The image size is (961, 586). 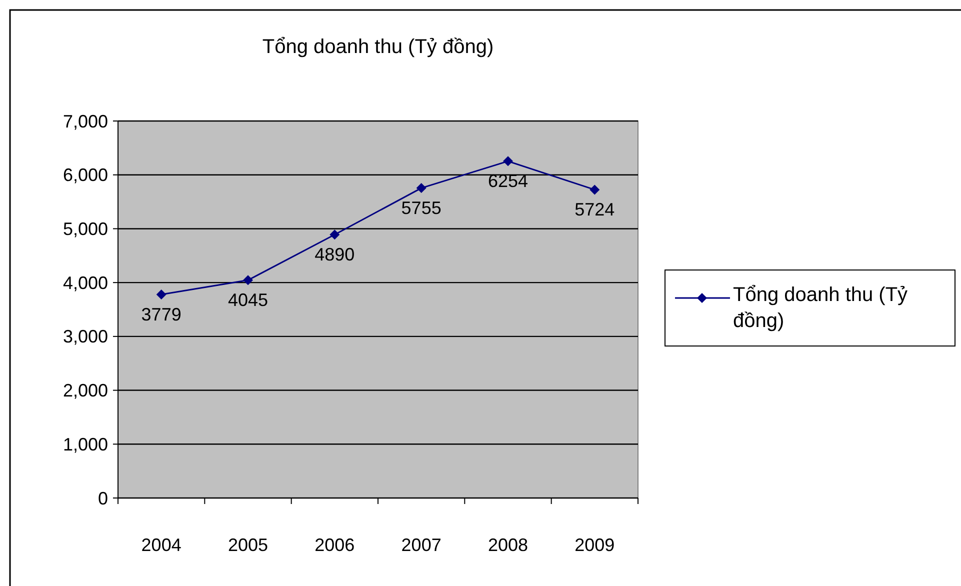 What do you see at coordinates (248, 300) in the screenshot?
I see `data-label: 4045` at bounding box center [248, 300].